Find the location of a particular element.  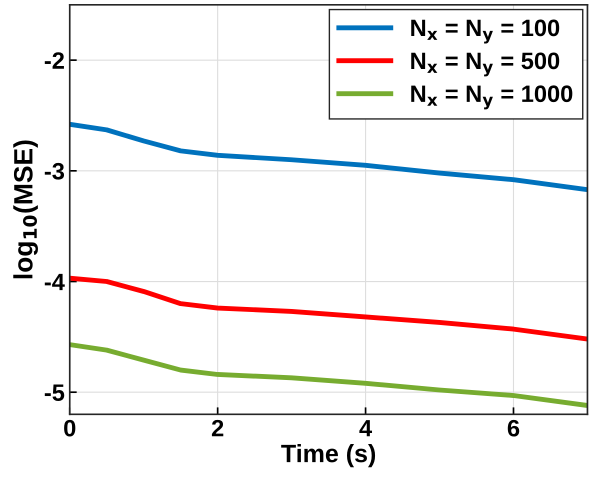

y-tick-label: -3 is located at coordinates (54, 171).